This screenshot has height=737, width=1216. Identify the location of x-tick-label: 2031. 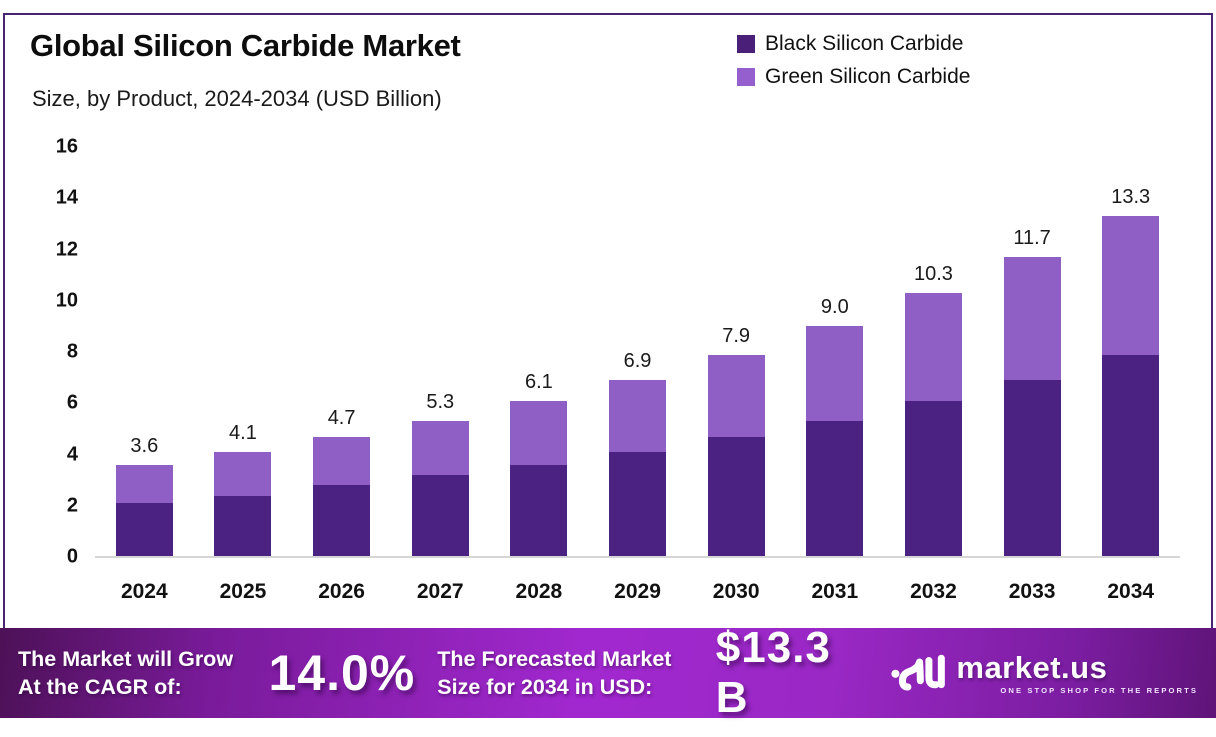
(835, 591).